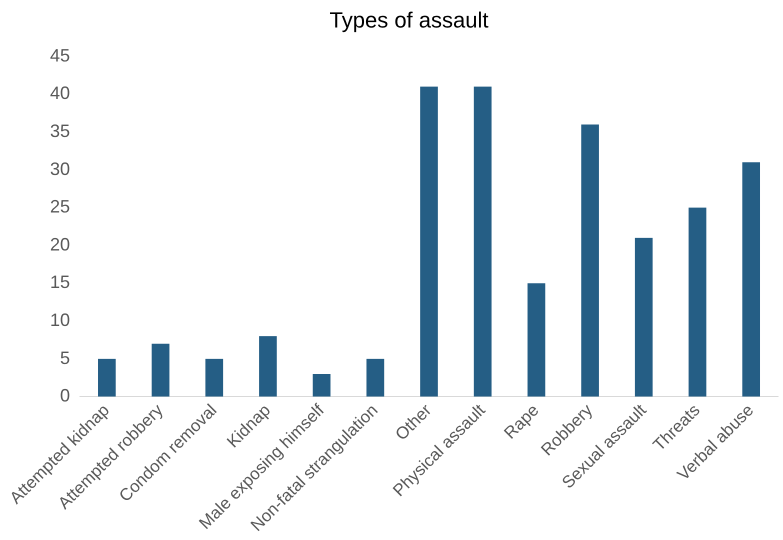 Image resolution: width=783 pixels, height=540 pixels. Describe the element at coordinates (60, 282) in the screenshot. I see `y-tick-label: 15` at that location.